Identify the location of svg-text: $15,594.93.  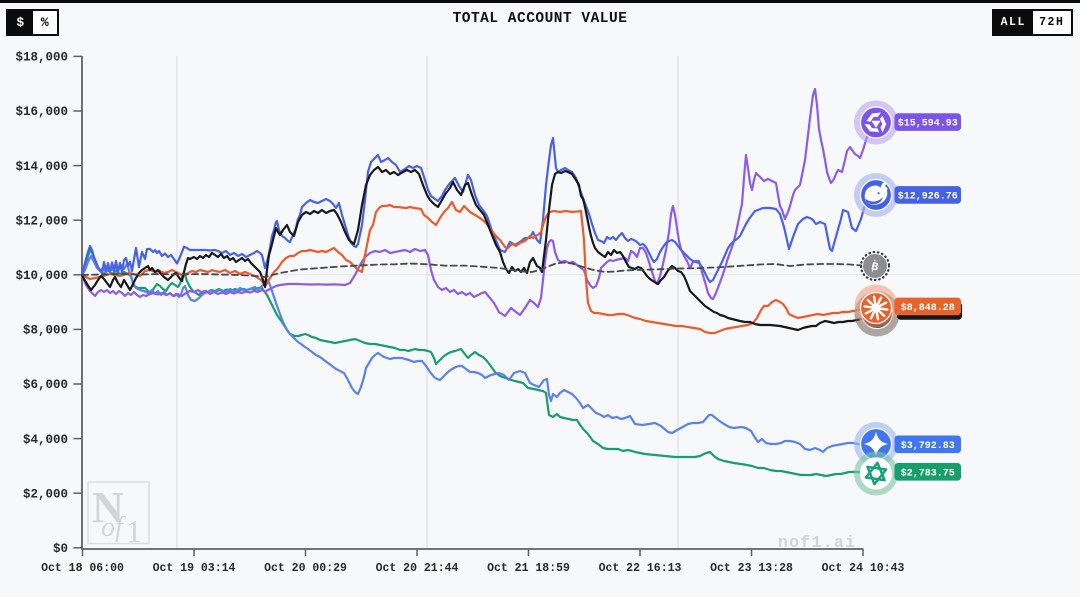
(928, 124).